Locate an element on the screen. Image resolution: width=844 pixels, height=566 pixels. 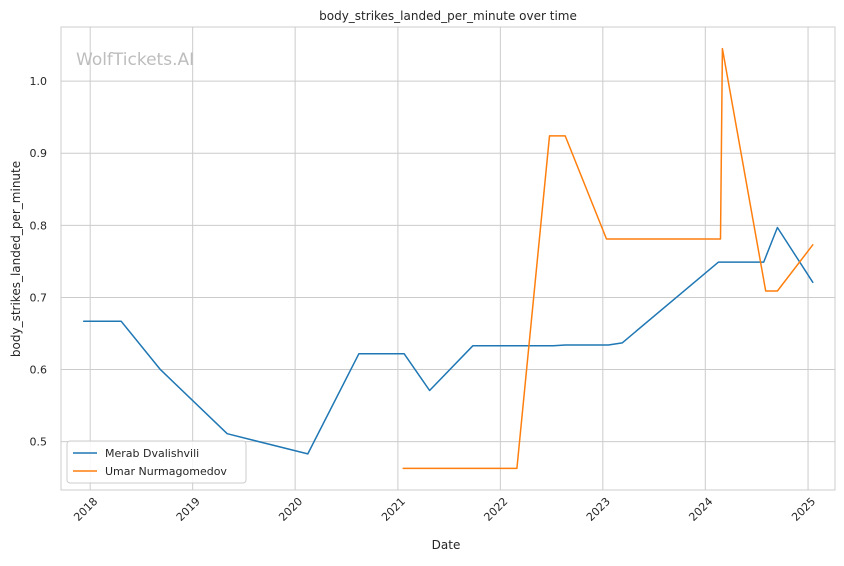
chart-title: body_strikes_landed_per_minute over time is located at coordinates (448, 16).